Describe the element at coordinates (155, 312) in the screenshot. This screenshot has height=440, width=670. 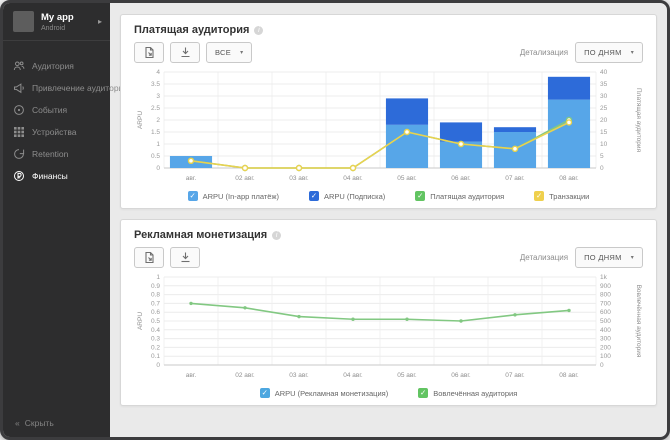
I see `svg-text: 0.6` at that location.